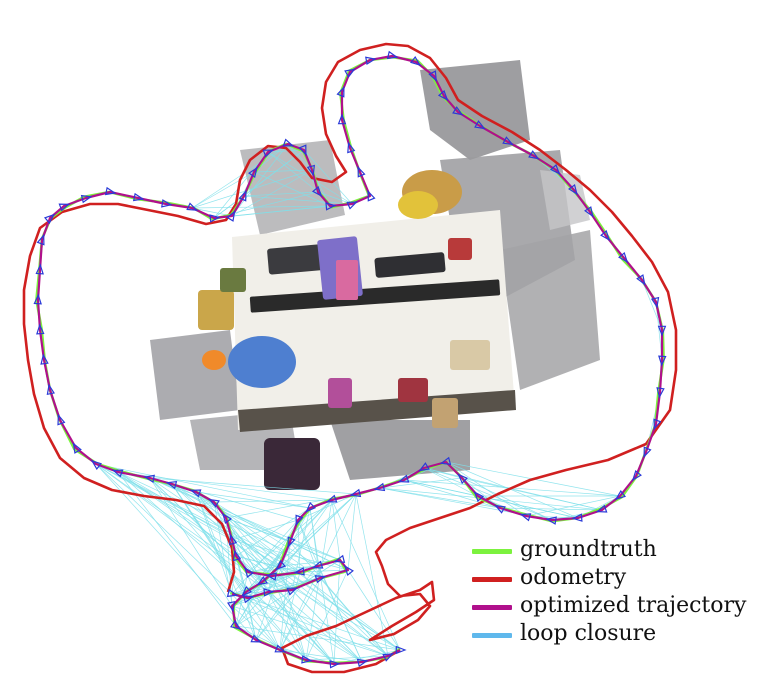 The height and width of the screenshot is (695, 775). What do you see at coordinates (492, 607) in the screenshot?
I see `legend-swatch-optimized-trajectory` at bounding box center [492, 607].